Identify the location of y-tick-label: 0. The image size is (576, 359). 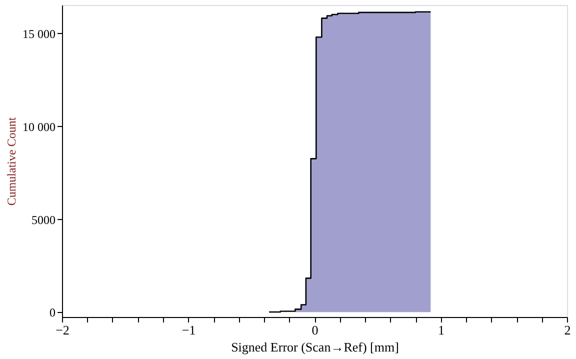
(53, 313).